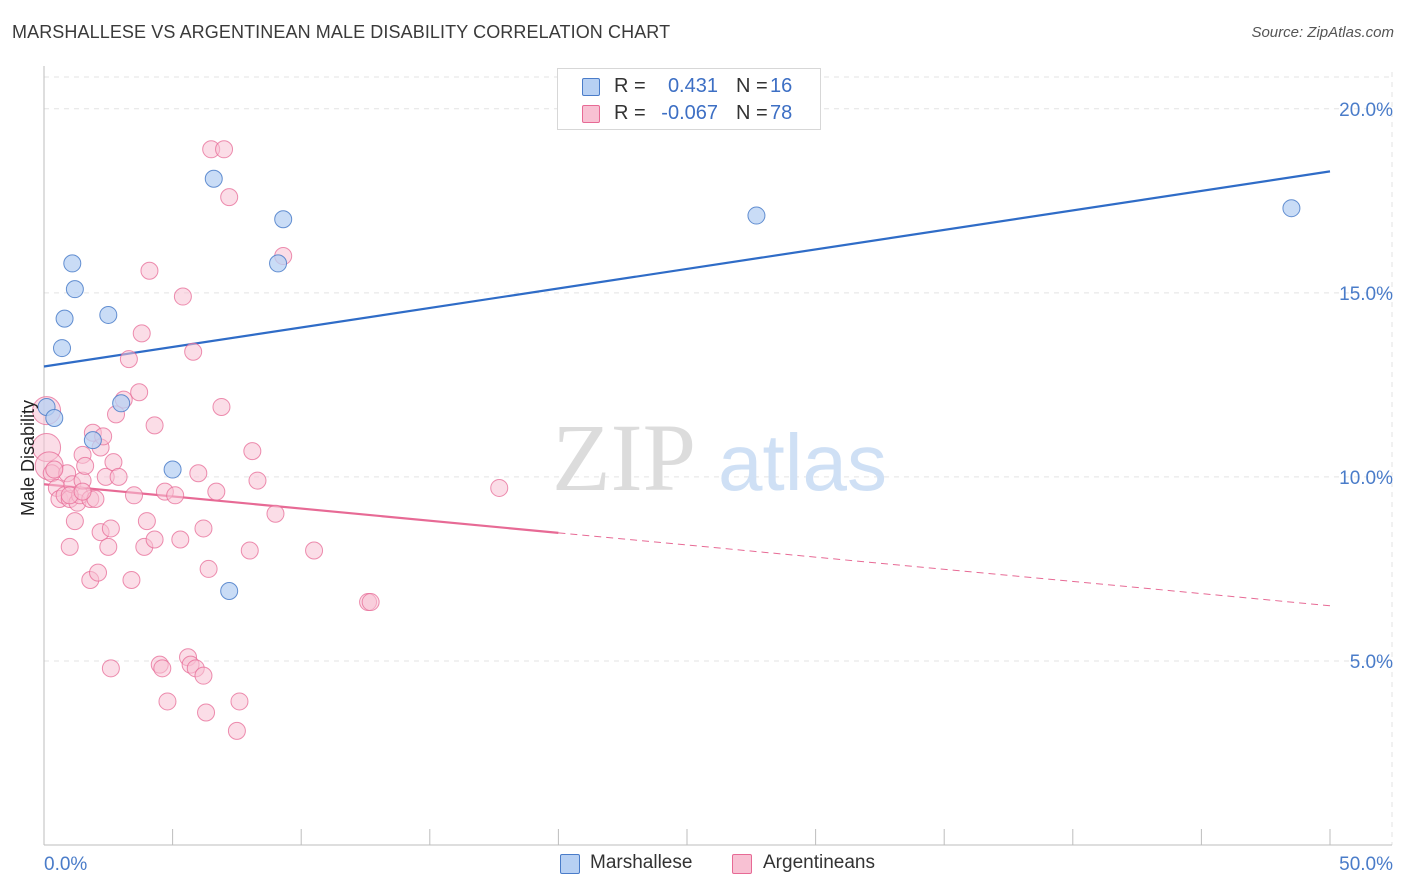 This screenshot has height=892, width=1406. I want to click on y-tick-label: 20.0%, so click(1366, 110).